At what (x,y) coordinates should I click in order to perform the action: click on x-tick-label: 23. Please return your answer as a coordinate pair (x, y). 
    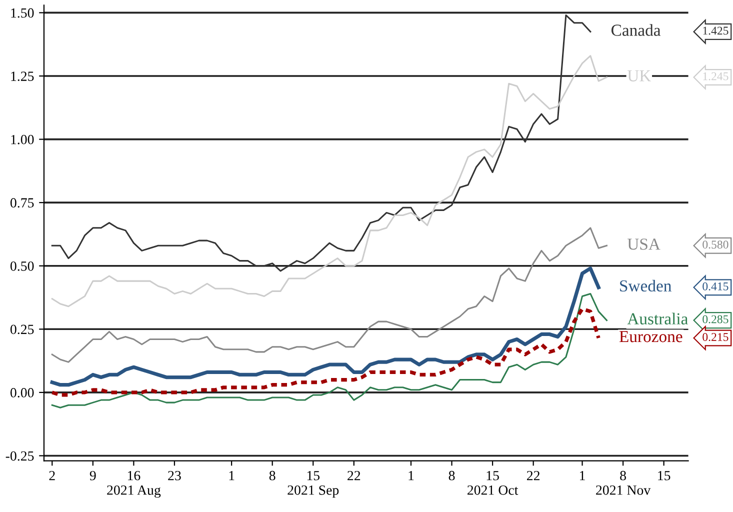
    Looking at the image, I should click on (174, 475).